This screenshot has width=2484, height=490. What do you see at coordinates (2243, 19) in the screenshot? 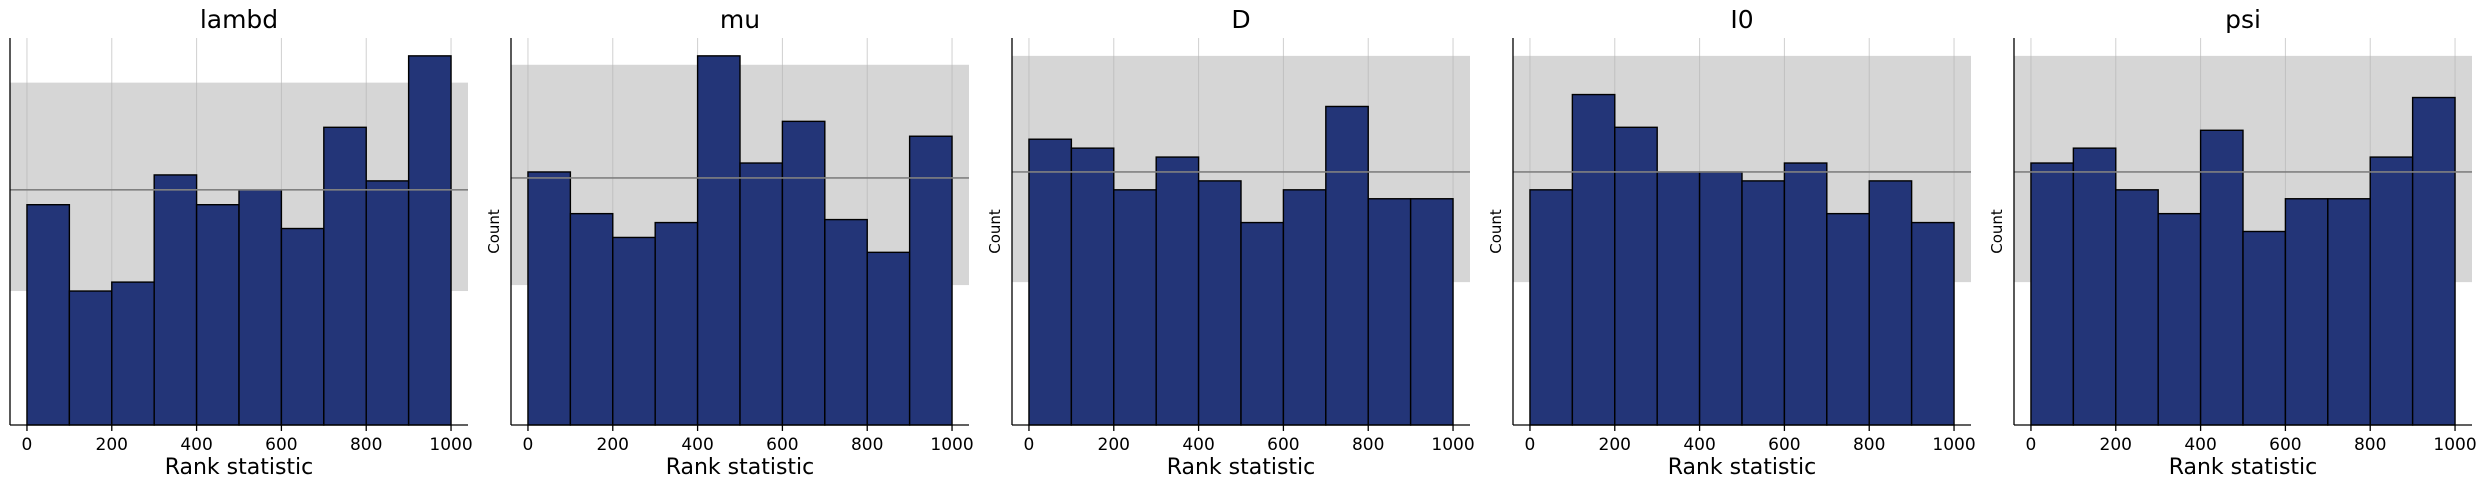
I see `panel-title: psi` at bounding box center [2243, 19].